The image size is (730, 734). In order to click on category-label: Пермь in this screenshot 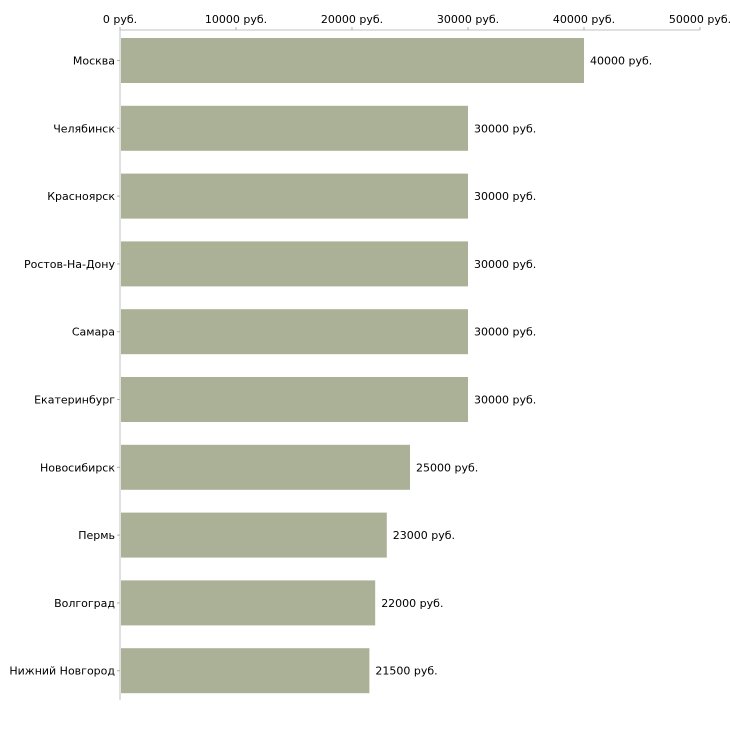, I will do `click(96, 535)`.